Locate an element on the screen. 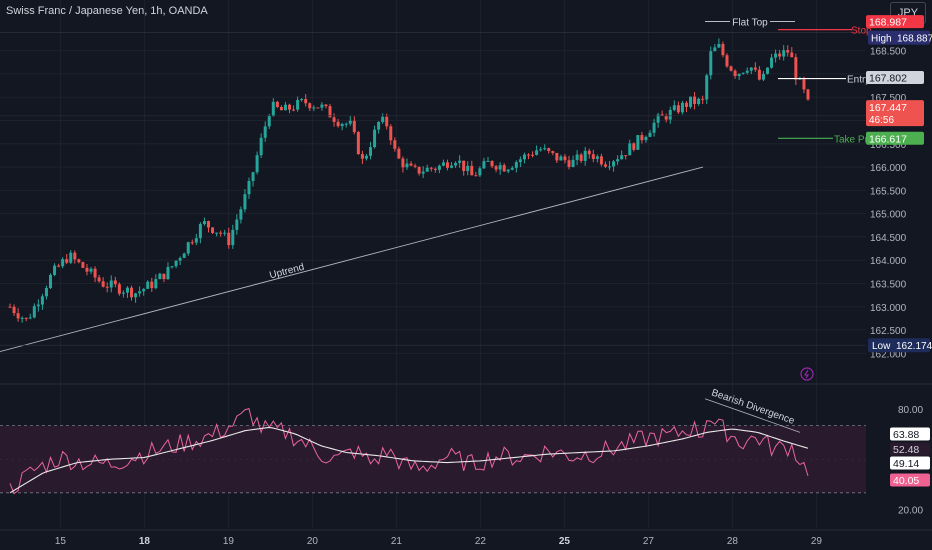 This screenshot has height=550, width=932. current-price-box is located at coordinates (895, 113).